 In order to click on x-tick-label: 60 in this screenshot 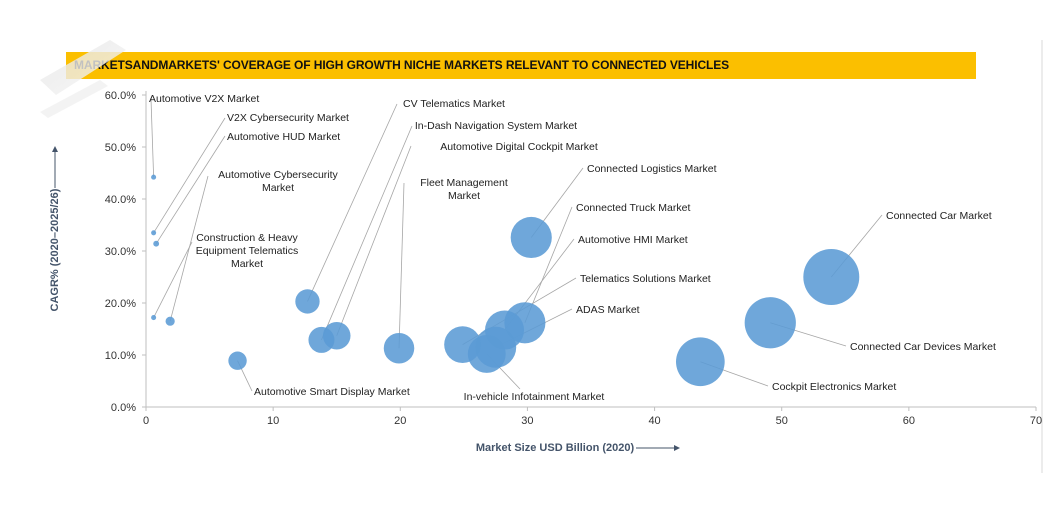, I will do `click(909, 421)`.